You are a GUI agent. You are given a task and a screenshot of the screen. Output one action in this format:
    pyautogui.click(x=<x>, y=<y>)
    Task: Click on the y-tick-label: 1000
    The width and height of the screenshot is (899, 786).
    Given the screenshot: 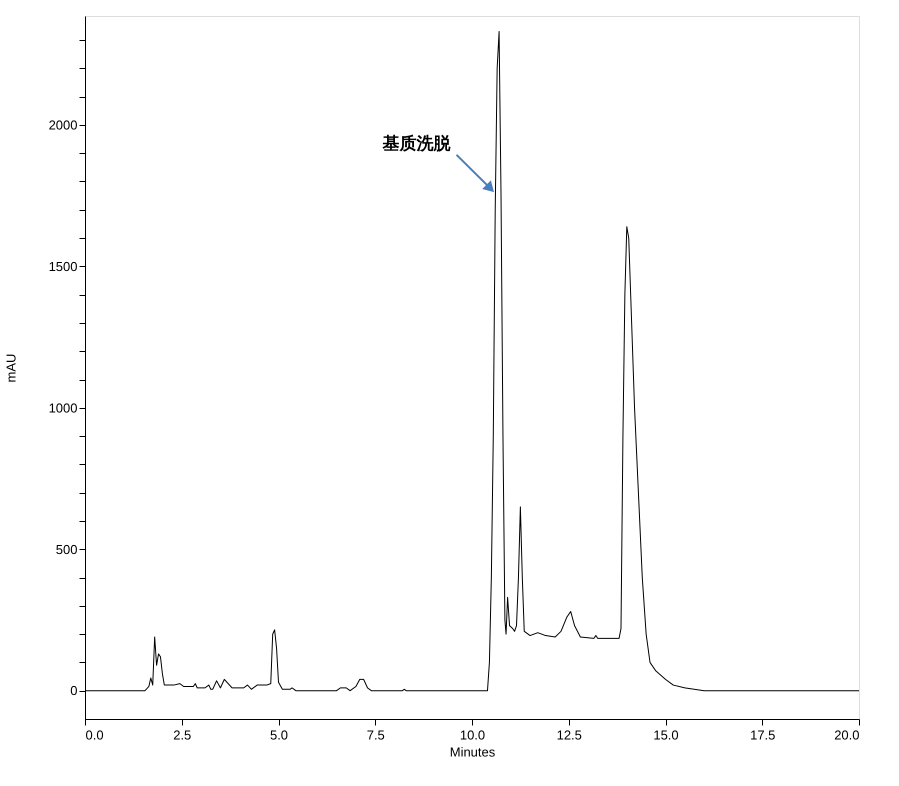 What is the action you would take?
    pyautogui.click(x=63, y=408)
    